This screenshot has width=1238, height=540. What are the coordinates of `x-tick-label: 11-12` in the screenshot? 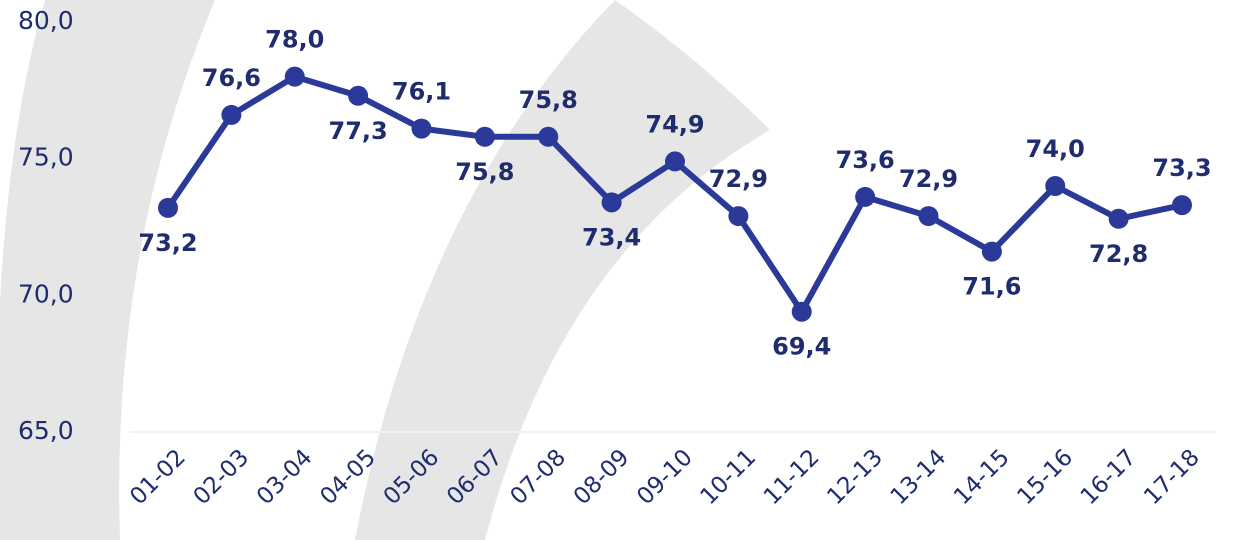 It's located at (792, 477).